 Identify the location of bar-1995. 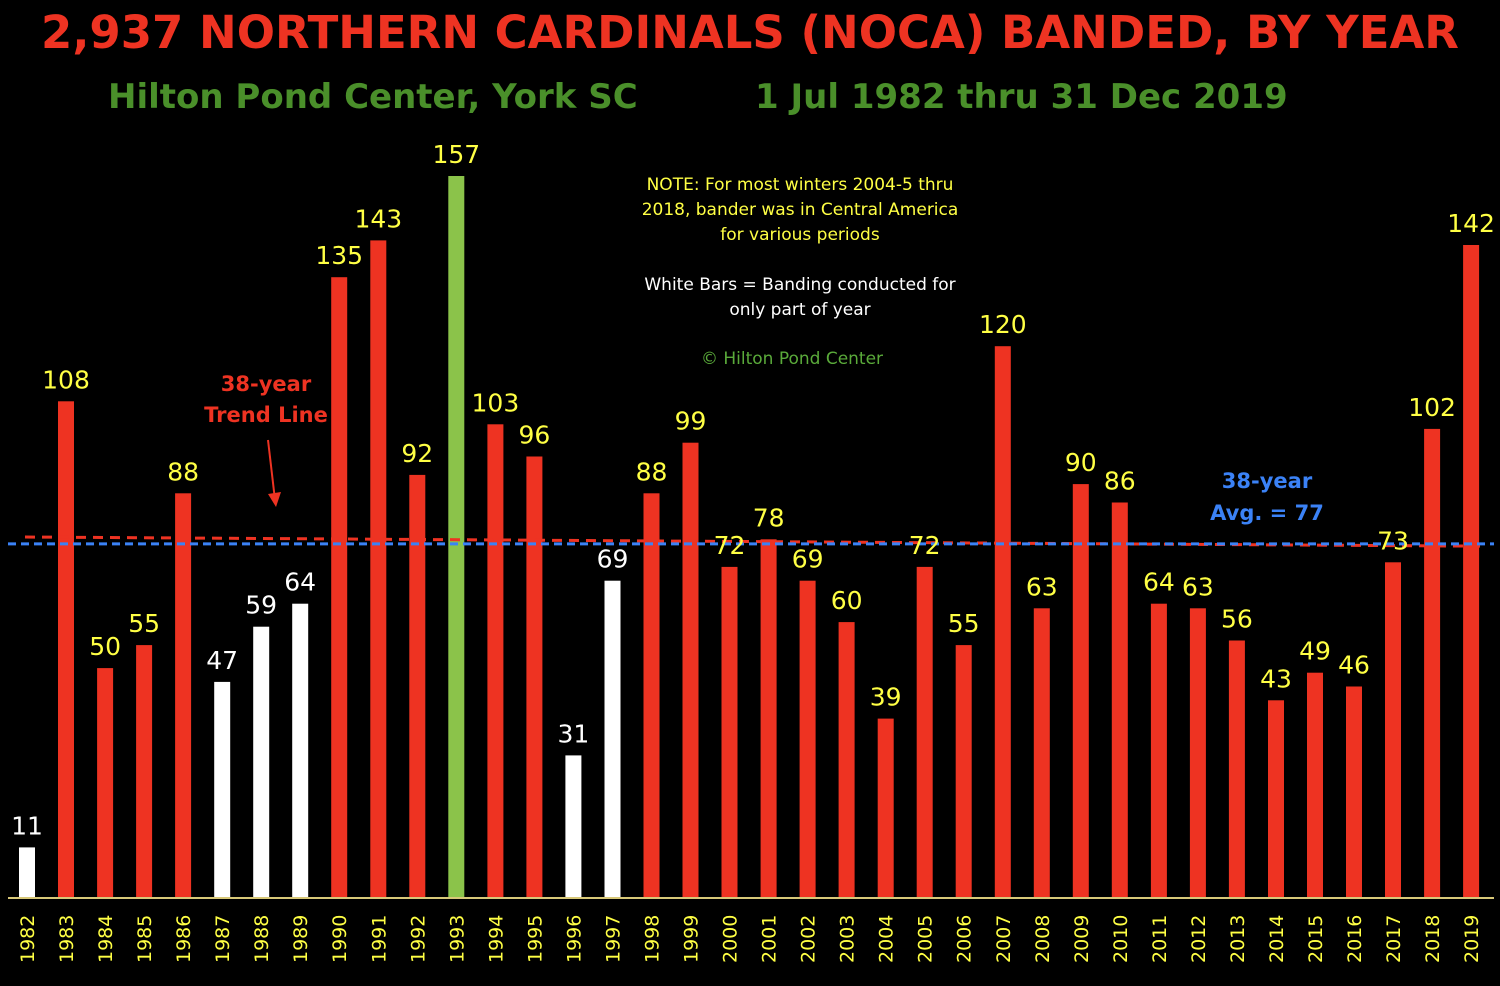
(534, 677).